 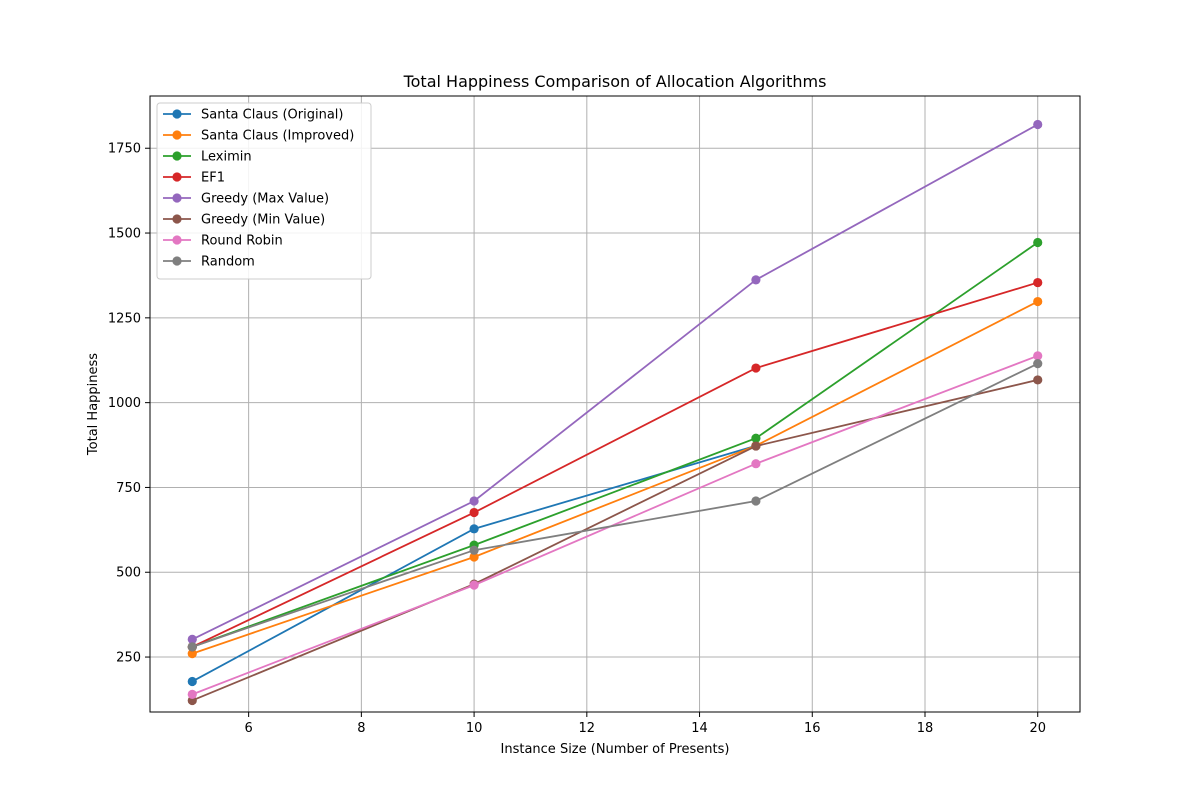 What do you see at coordinates (263, 220) in the screenshot?
I see `legend-label: Greedy (Min Value)` at bounding box center [263, 220].